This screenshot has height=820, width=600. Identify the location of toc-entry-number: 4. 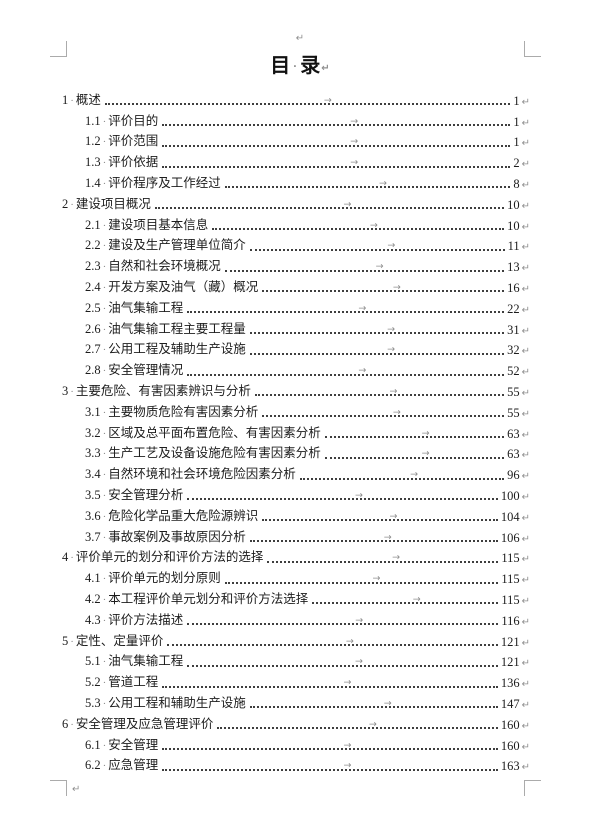
(65, 557).